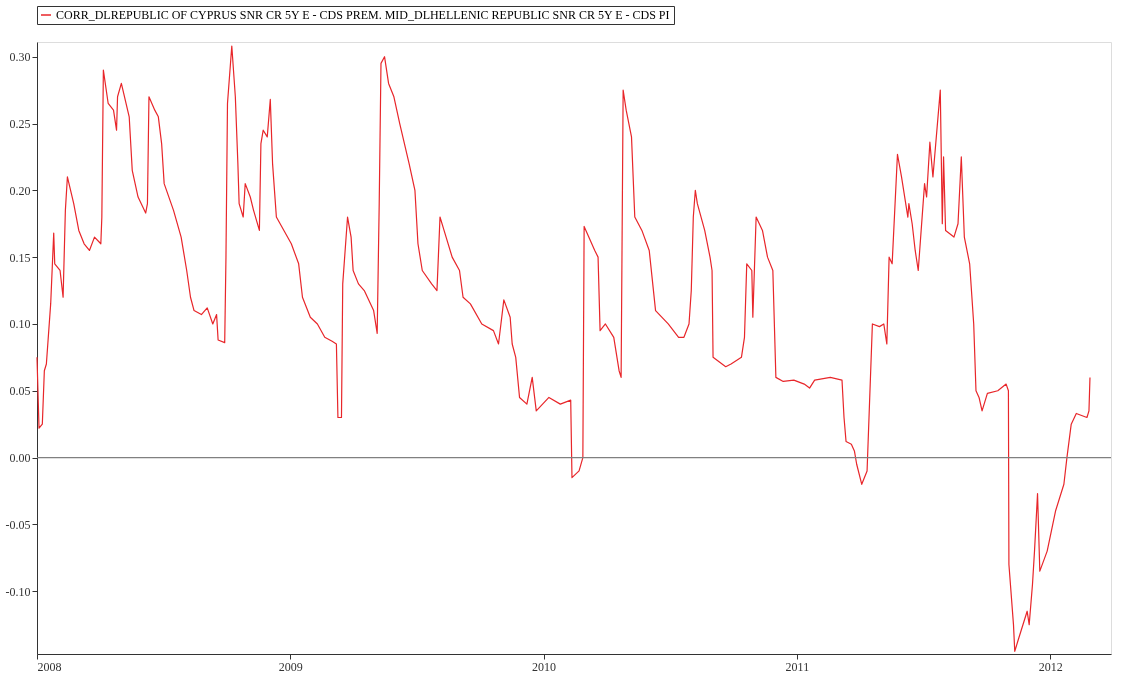  I want to click on y-tick-label: 0.25, so click(20, 124).